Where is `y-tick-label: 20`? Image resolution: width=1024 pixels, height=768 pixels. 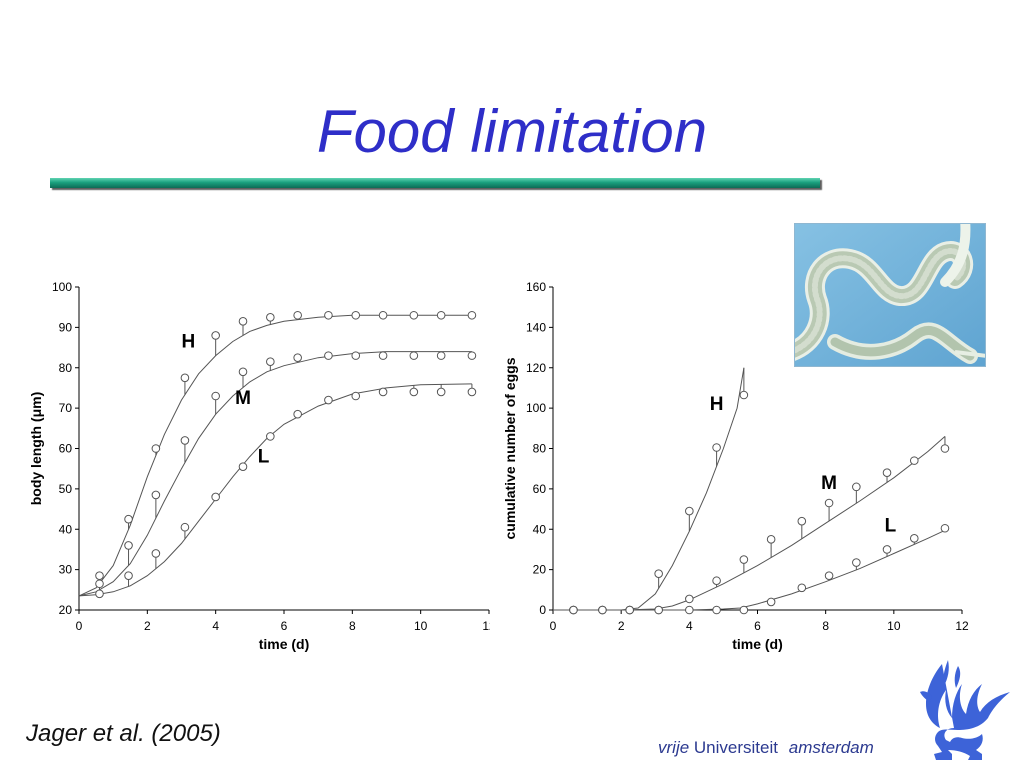
y-tick-label: 20 is located at coordinates (540, 570).